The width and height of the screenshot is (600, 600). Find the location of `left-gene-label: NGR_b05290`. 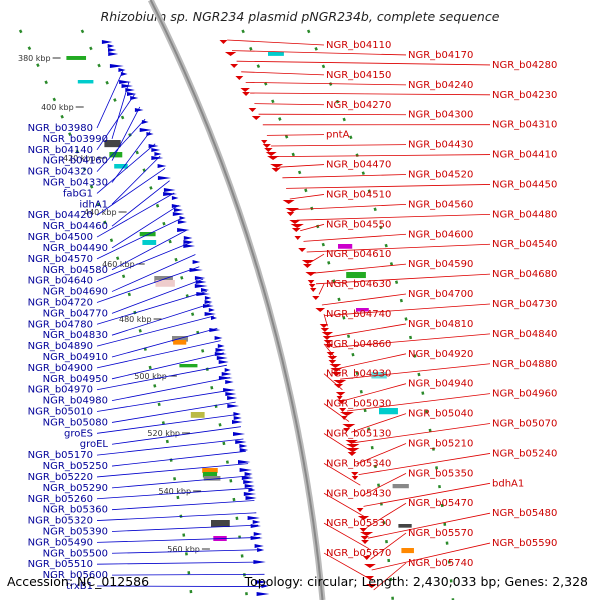

left-gene-label: NGR_b05290 is located at coordinates (75, 488).